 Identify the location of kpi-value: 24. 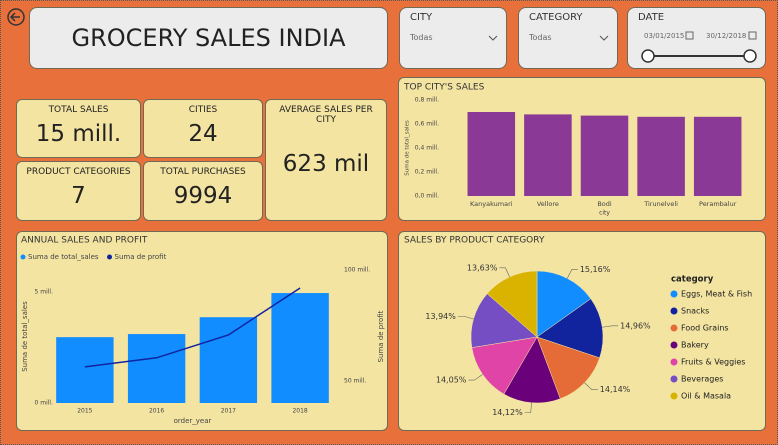
(203, 134).